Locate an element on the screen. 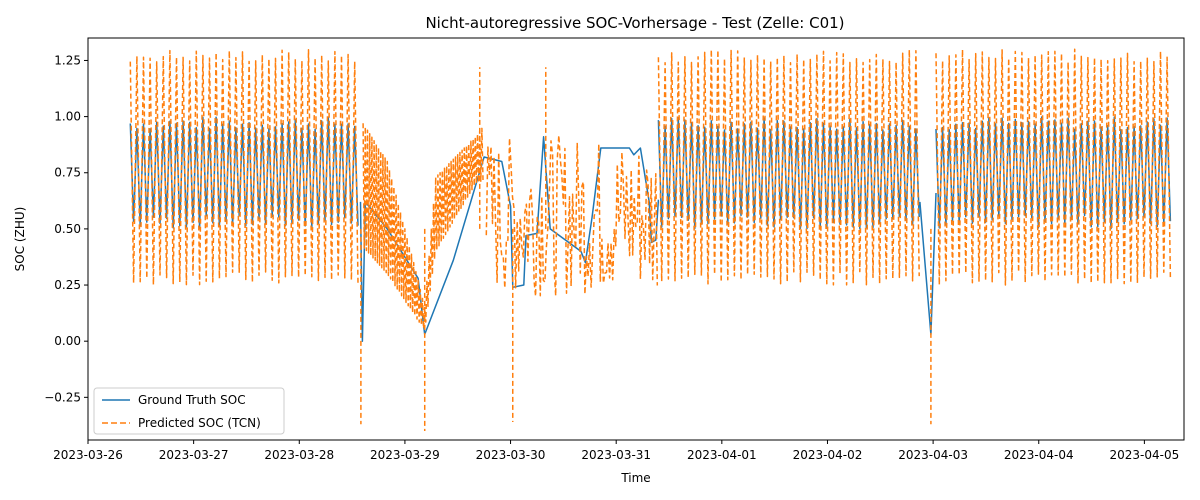 The height and width of the screenshot is (500, 1200). legend-label-ground-truth: Ground Truth SOC is located at coordinates (192, 400).